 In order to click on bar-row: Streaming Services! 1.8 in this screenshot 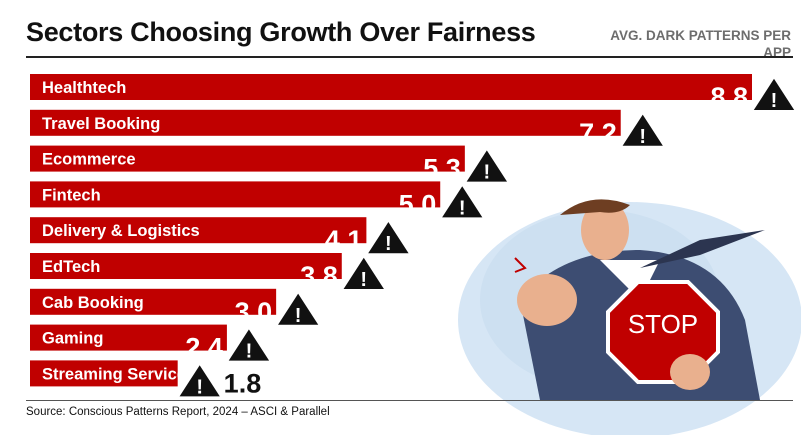, I will do `click(146, 379)`.